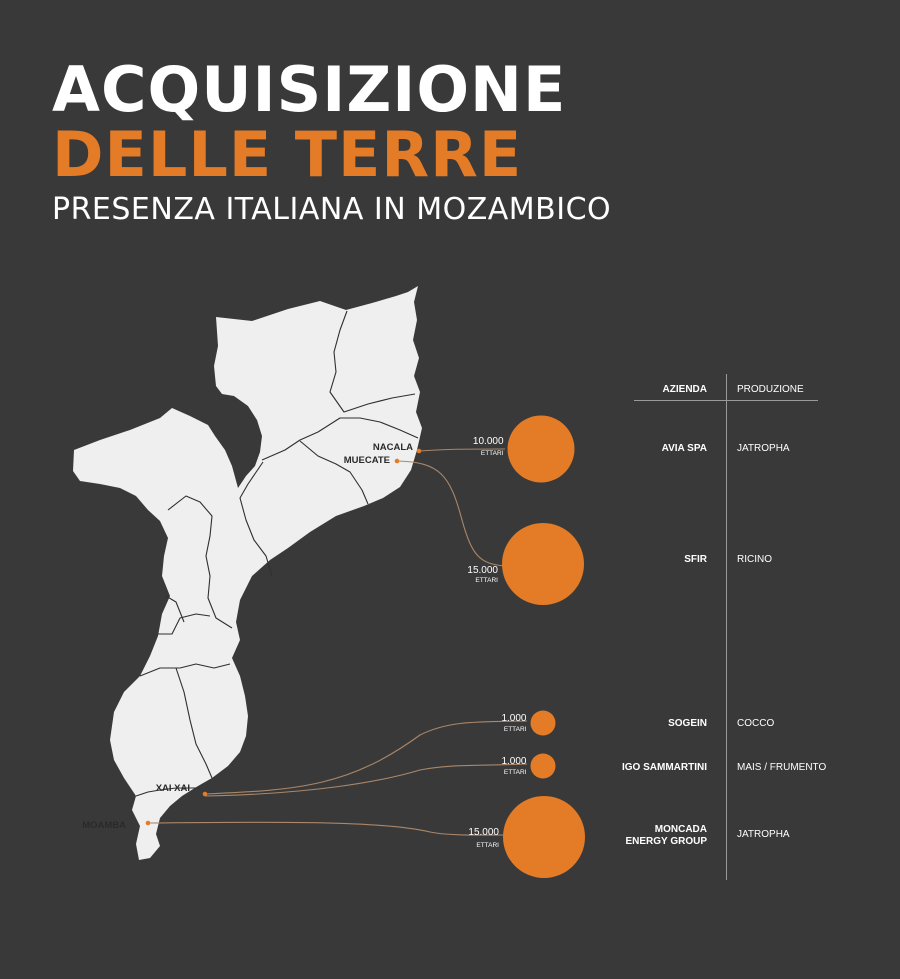 Image resolution: width=900 pixels, height=979 pixels. What do you see at coordinates (687, 723) in the screenshot?
I see `company-name: SOGEIN` at bounding box center [687, 723].